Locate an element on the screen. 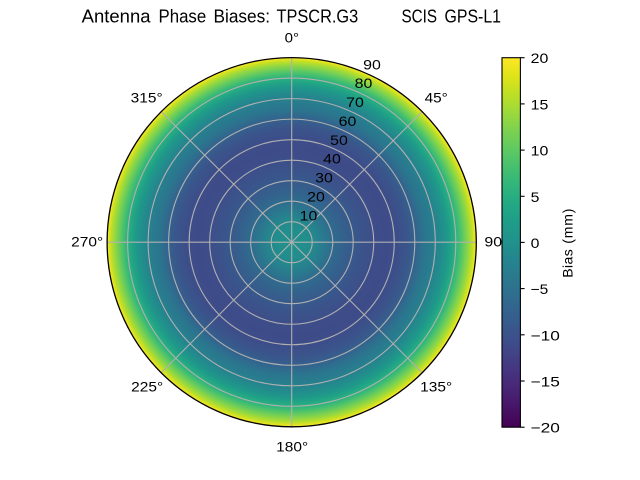  svg-text: 50 is located at coordinates (339, 140).